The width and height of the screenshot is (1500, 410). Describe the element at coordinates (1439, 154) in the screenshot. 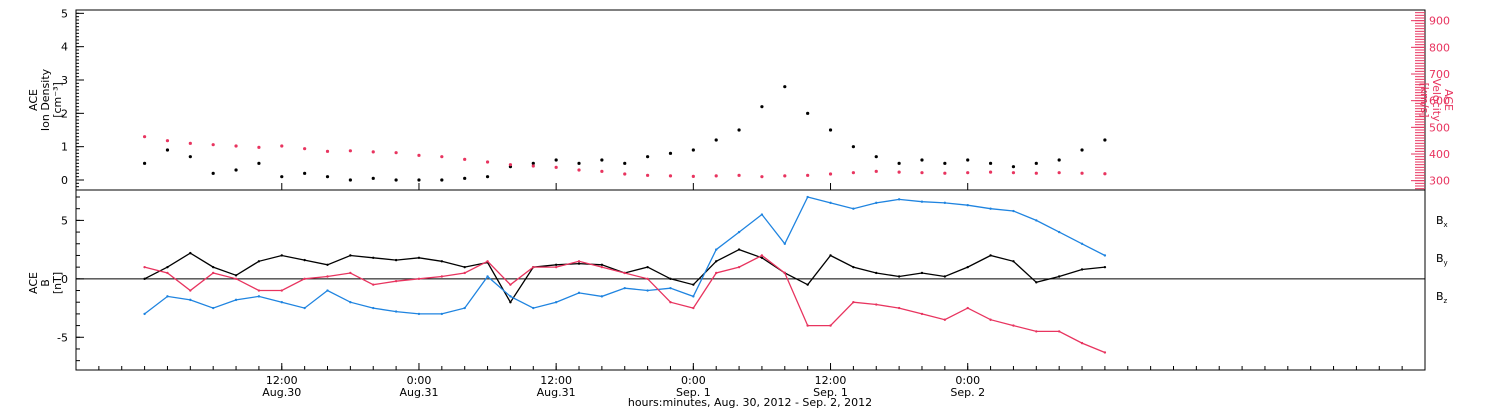

I see `velocity-tick-label: 400` at that location.